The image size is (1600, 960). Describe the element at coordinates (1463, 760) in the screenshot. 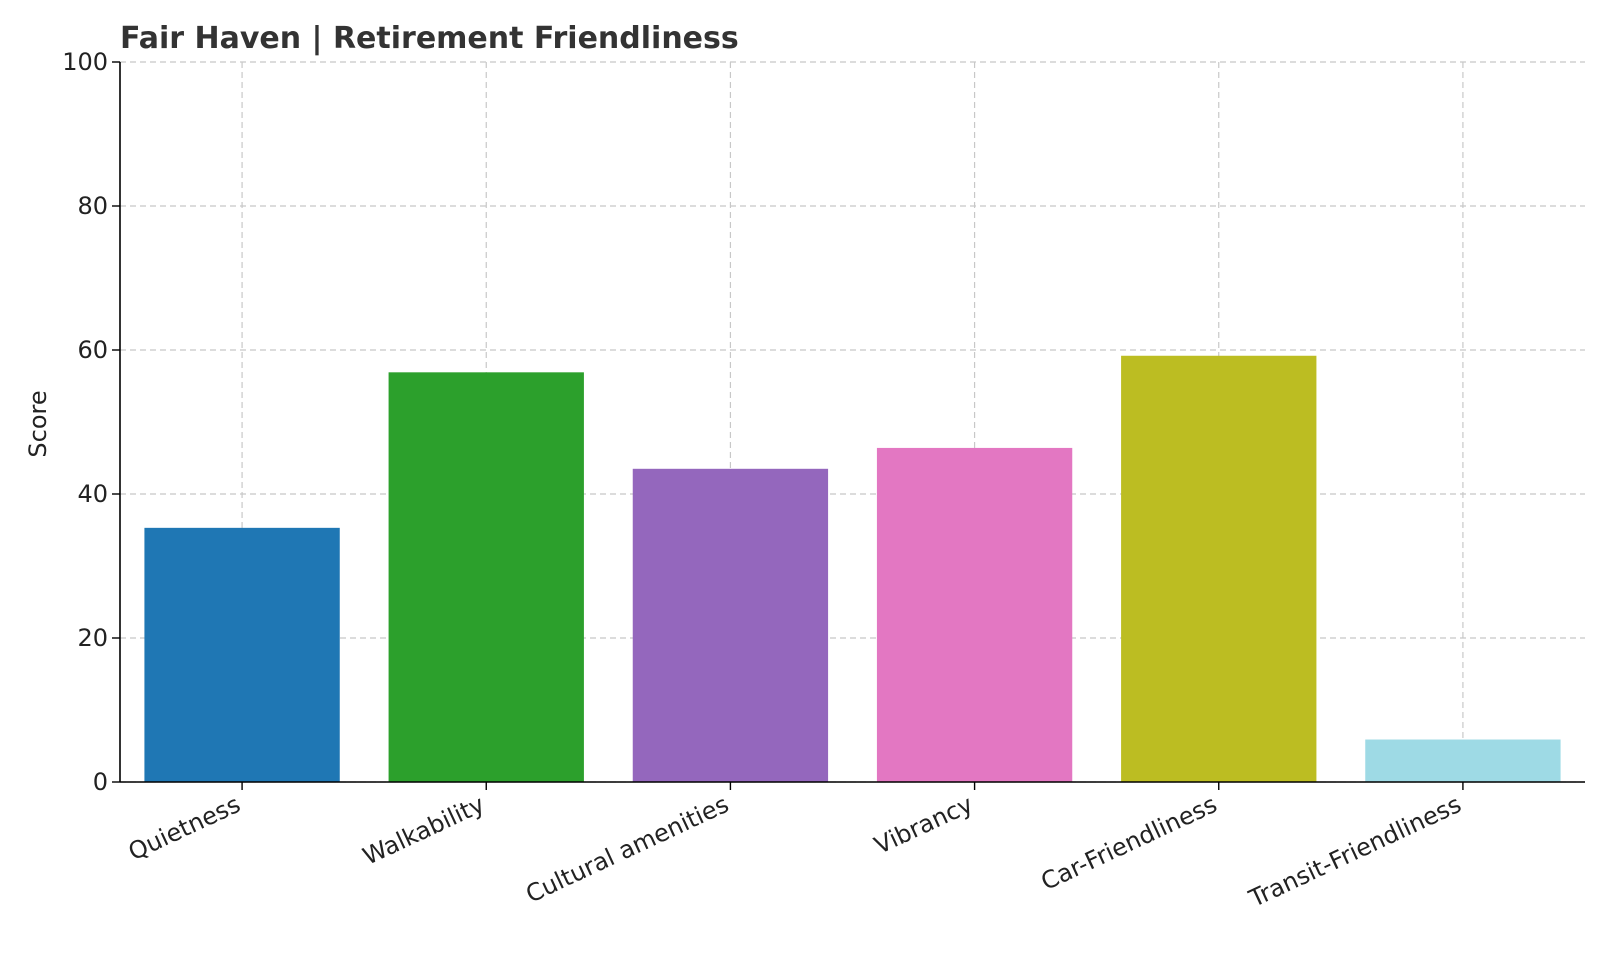

I see `bar-transit-friendliness` at that location.